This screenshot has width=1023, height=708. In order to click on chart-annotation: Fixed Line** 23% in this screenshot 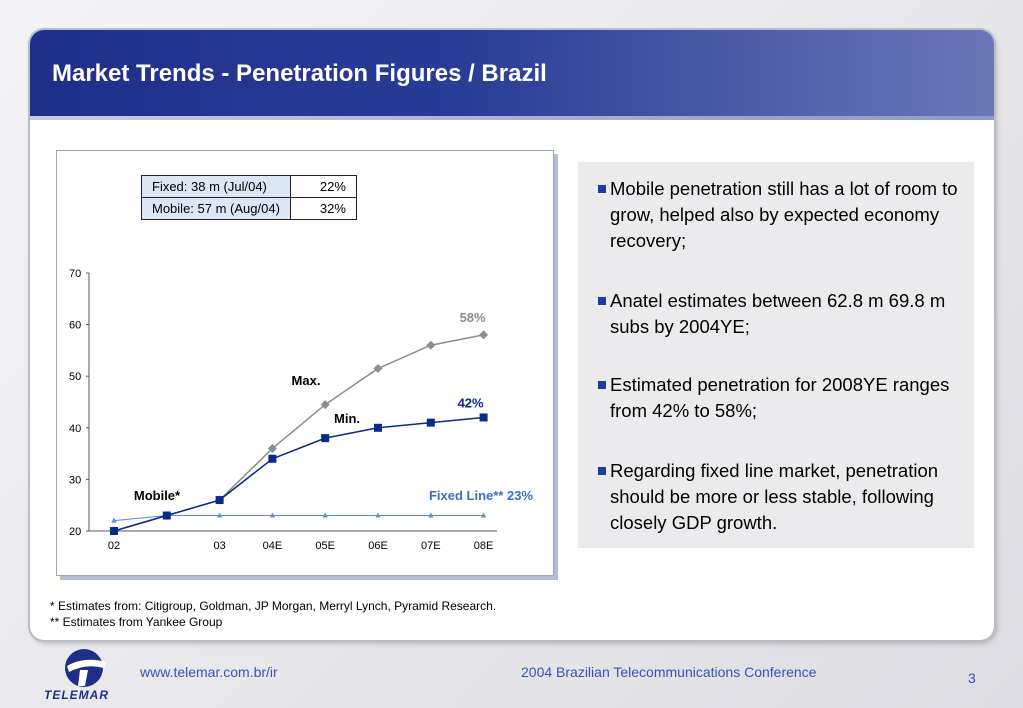, I will do `click(481, 495)`.